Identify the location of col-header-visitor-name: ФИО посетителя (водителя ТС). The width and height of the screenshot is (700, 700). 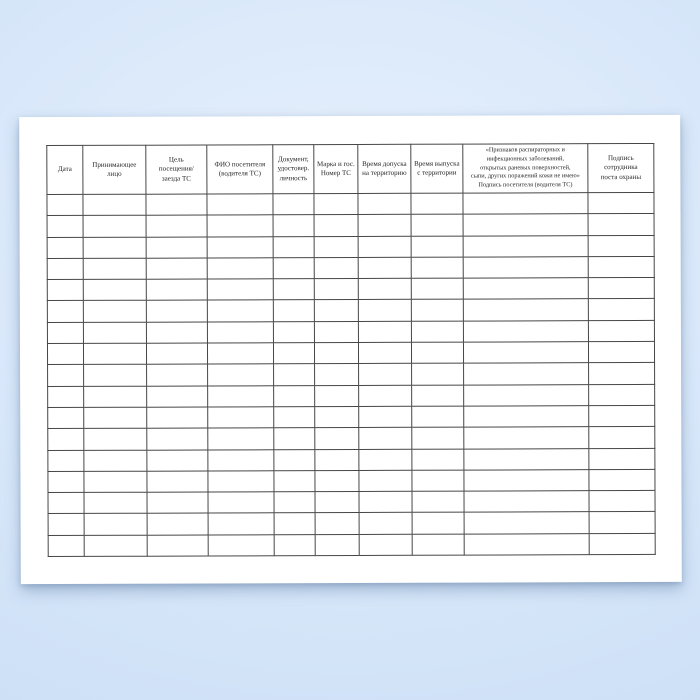
(239, 169).